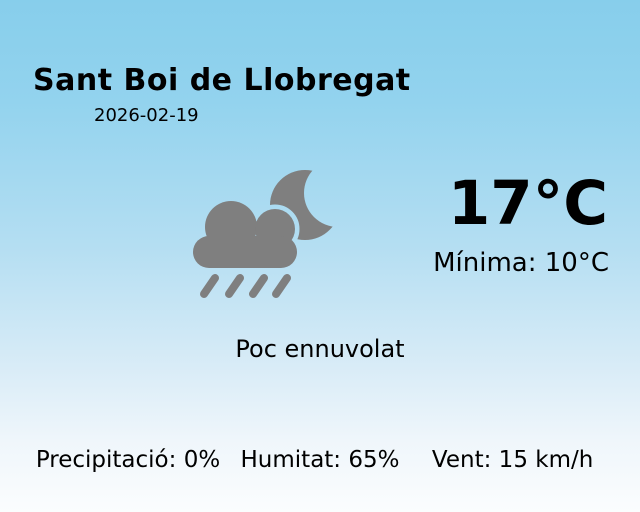  I want to click on cloud-shape, so click(245, 234).